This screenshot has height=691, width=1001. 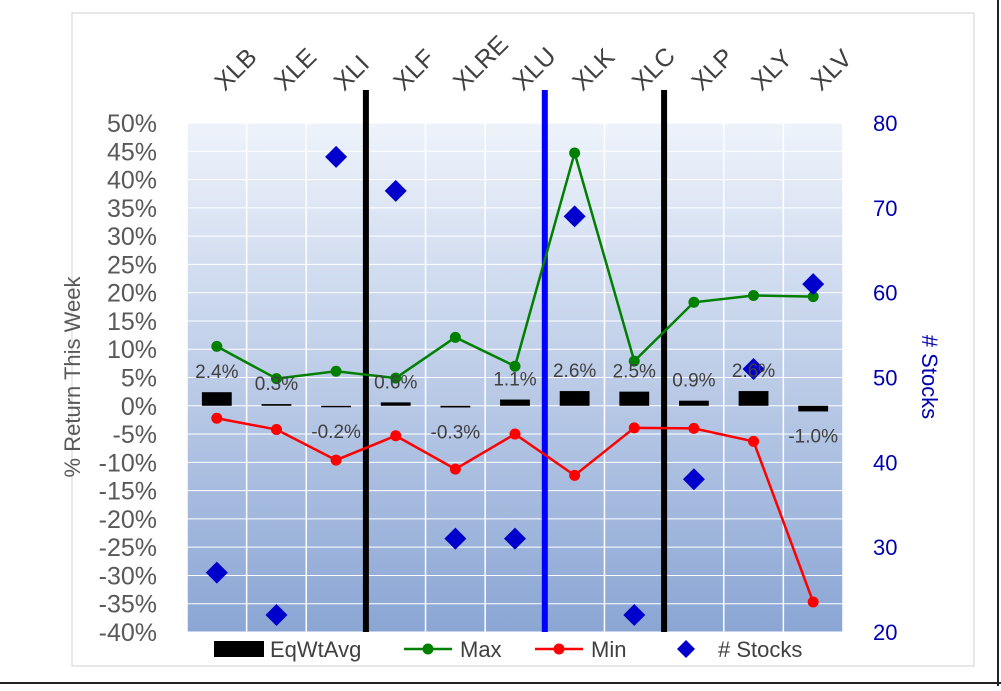 I want to click on y2-tick-label: 40, so click(x=885, y=462).